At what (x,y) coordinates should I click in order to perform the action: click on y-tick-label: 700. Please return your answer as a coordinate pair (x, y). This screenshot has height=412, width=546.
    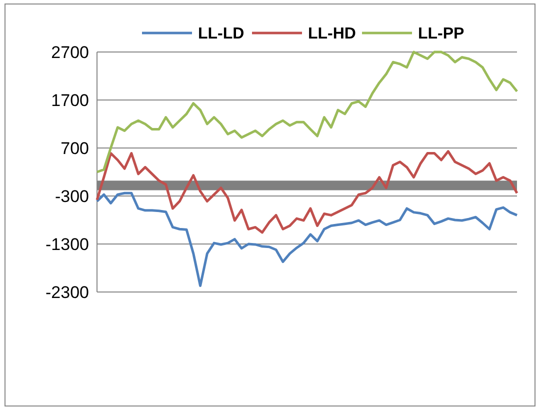
    Looking at the image, I should click on (74, 148).